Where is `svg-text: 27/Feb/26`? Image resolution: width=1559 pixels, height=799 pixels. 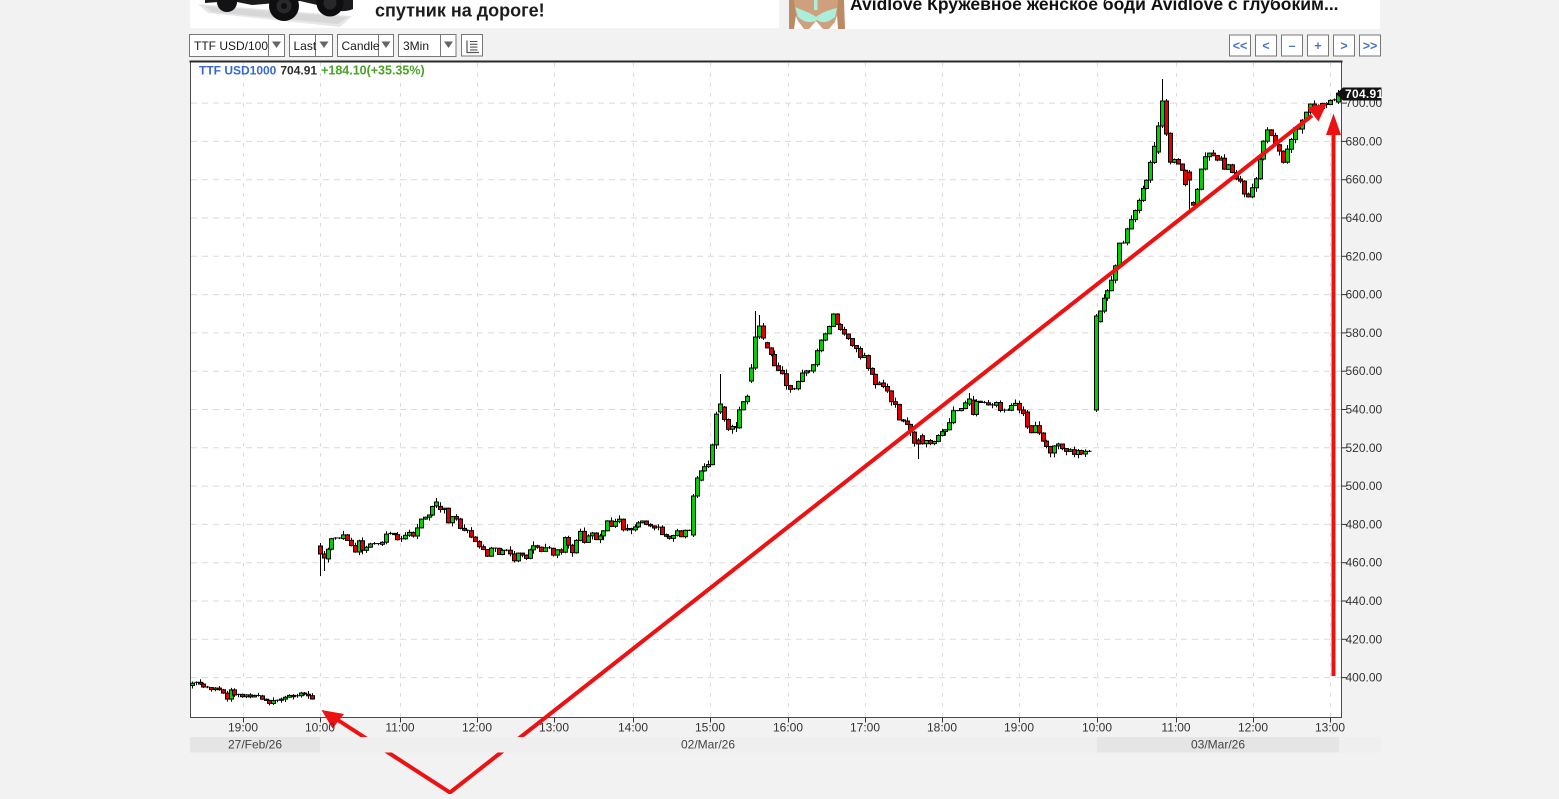
svg-text: 27/Feb/26 is located at coordinates (255, 745).